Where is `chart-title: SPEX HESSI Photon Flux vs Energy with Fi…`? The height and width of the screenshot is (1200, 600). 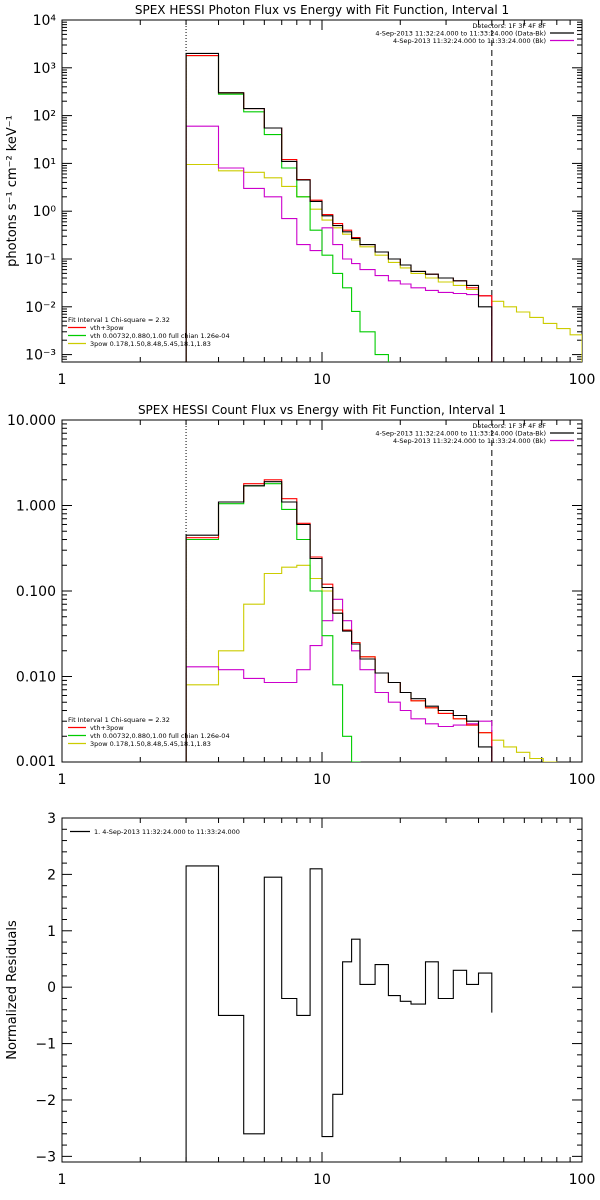 chart-title: SPEX HESSI Photon Flux vs Energy with Fi… is located at coordinates (322, 10).